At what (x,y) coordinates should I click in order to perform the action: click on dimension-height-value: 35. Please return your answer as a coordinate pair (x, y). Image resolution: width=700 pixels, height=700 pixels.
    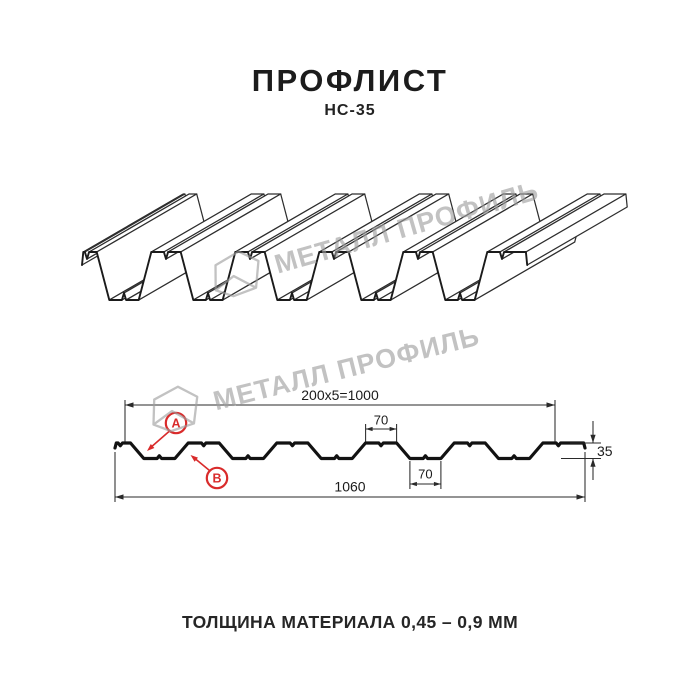
    Looking at the image, I should click on (605, 451).